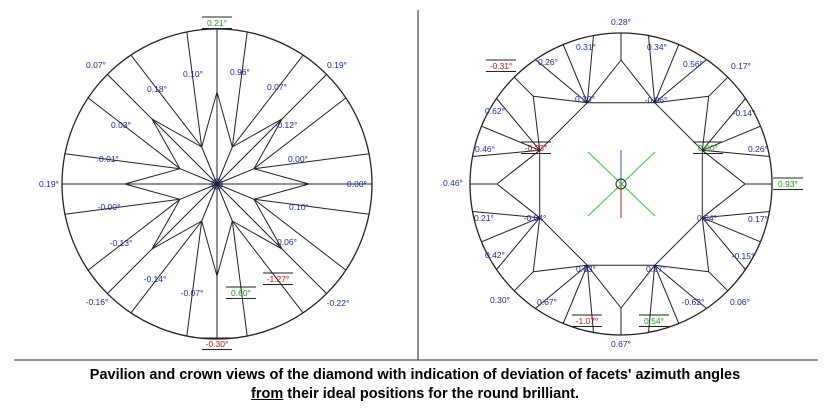 This screenshot has width=830, height=417. Describe the element at coordinates (740, 302) in the screenshot. I see `crown-label: 0.06°` at that location.